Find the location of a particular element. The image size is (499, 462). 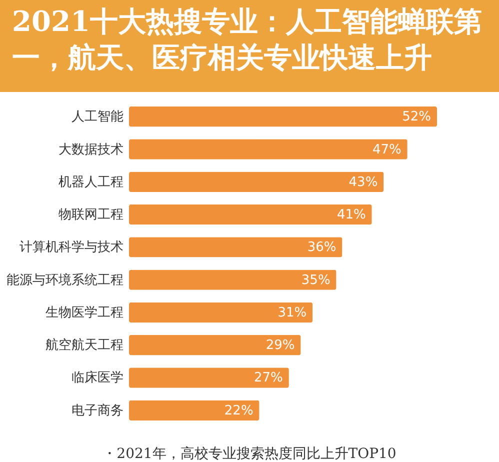

data-label: 41% is located at coordinates (351, 215).